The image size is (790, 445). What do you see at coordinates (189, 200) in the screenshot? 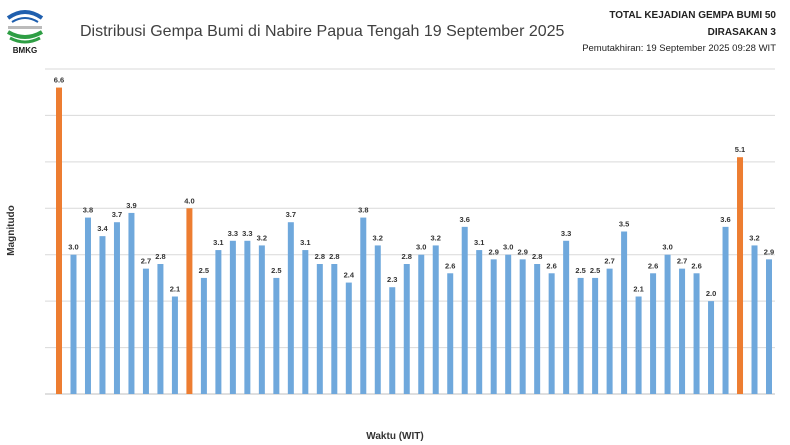
I see `data-label: 4.0` at bounding box center [189, 200].